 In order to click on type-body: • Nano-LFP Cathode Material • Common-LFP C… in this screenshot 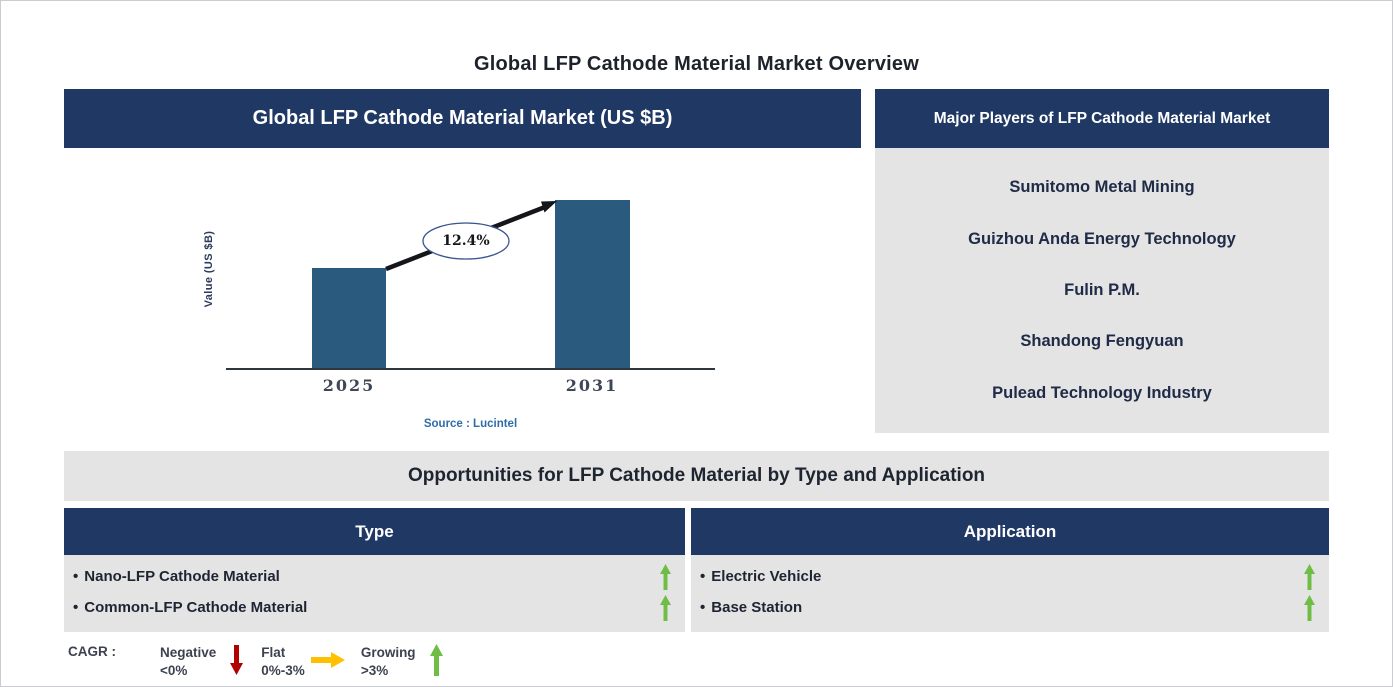, I will do `click(374, 593)`.